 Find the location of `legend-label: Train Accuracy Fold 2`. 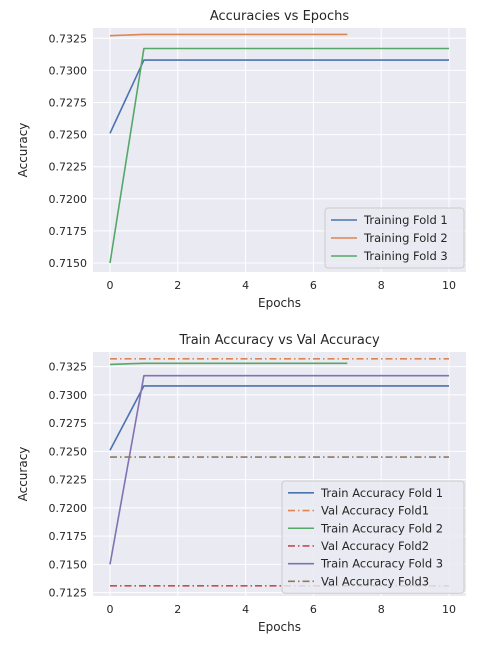

legend-label: Train Accuracy Fold 2 is located at coordinates (381, 528).